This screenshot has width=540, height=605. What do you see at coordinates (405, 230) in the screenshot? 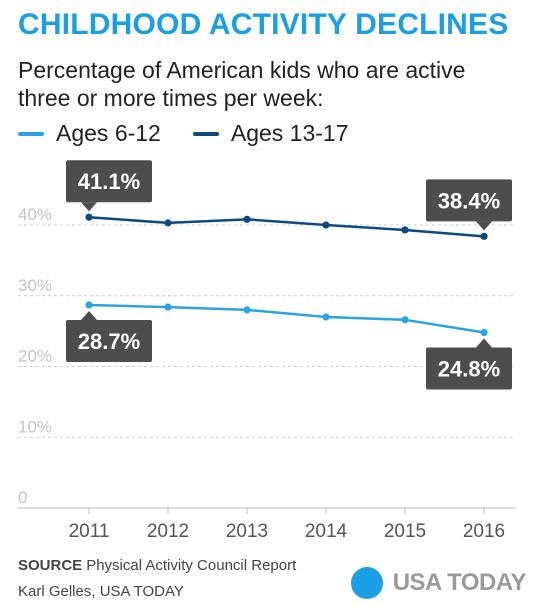
I see `data-point-s1-2015` at bounding box center [405, 230].